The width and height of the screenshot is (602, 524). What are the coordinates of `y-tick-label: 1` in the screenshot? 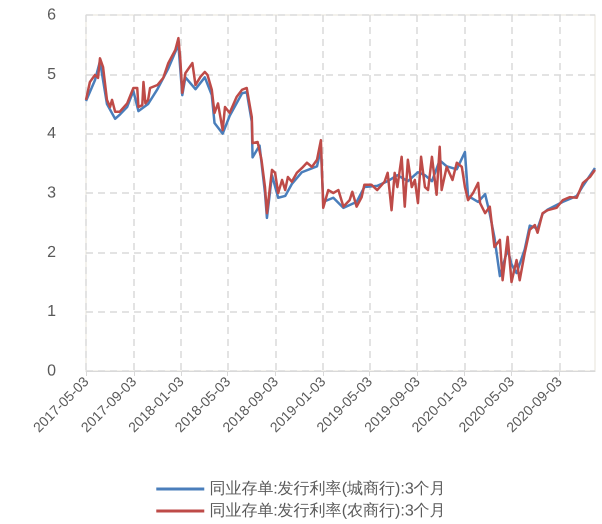 It's located at (51, 311).